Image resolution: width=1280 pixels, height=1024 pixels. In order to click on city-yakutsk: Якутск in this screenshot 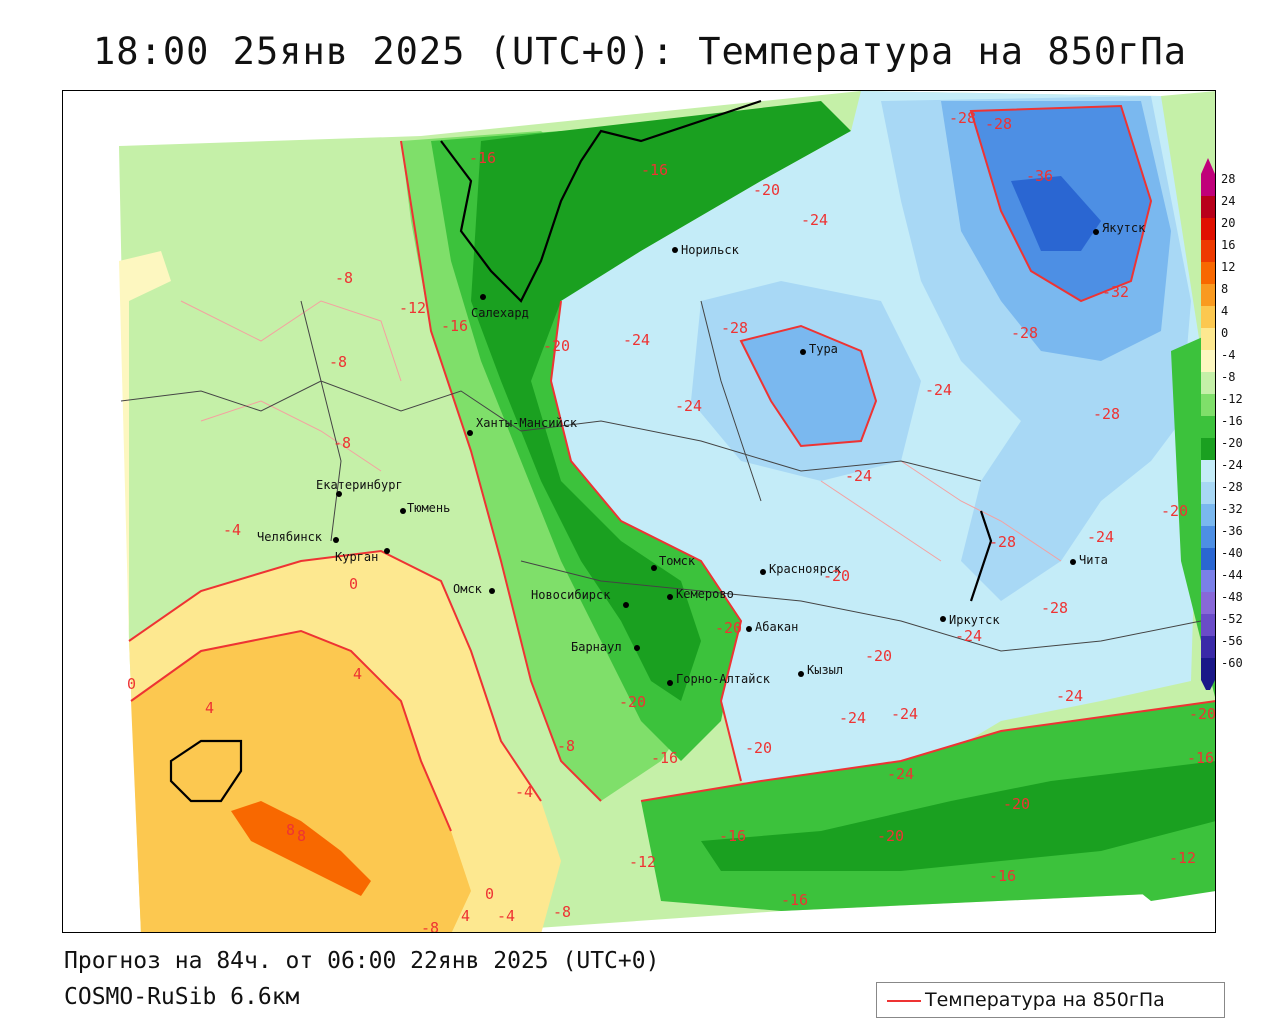, I will do `click(1119, 228)`.